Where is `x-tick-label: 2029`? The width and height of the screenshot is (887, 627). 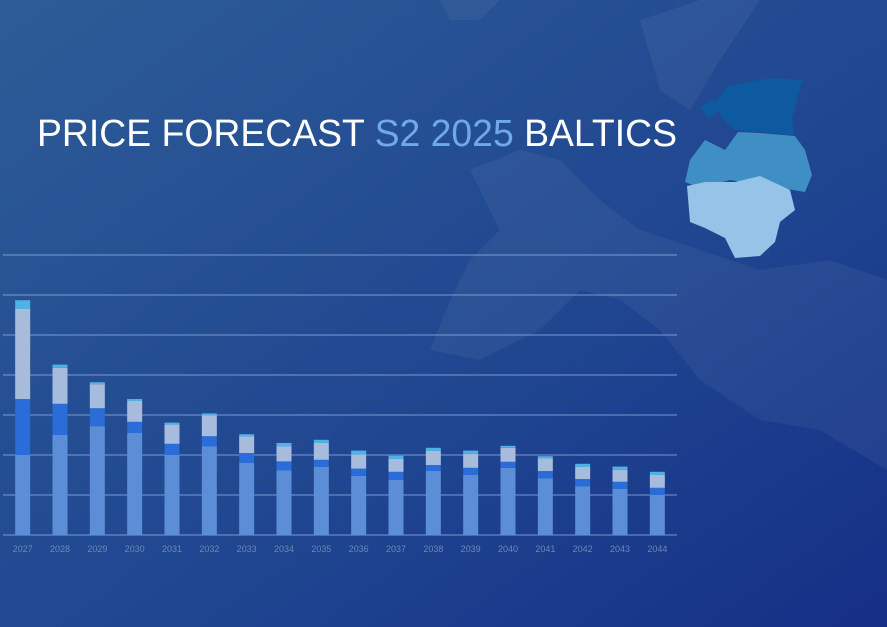
x-tick-label: 2029 is located at coordinates (97, 549).